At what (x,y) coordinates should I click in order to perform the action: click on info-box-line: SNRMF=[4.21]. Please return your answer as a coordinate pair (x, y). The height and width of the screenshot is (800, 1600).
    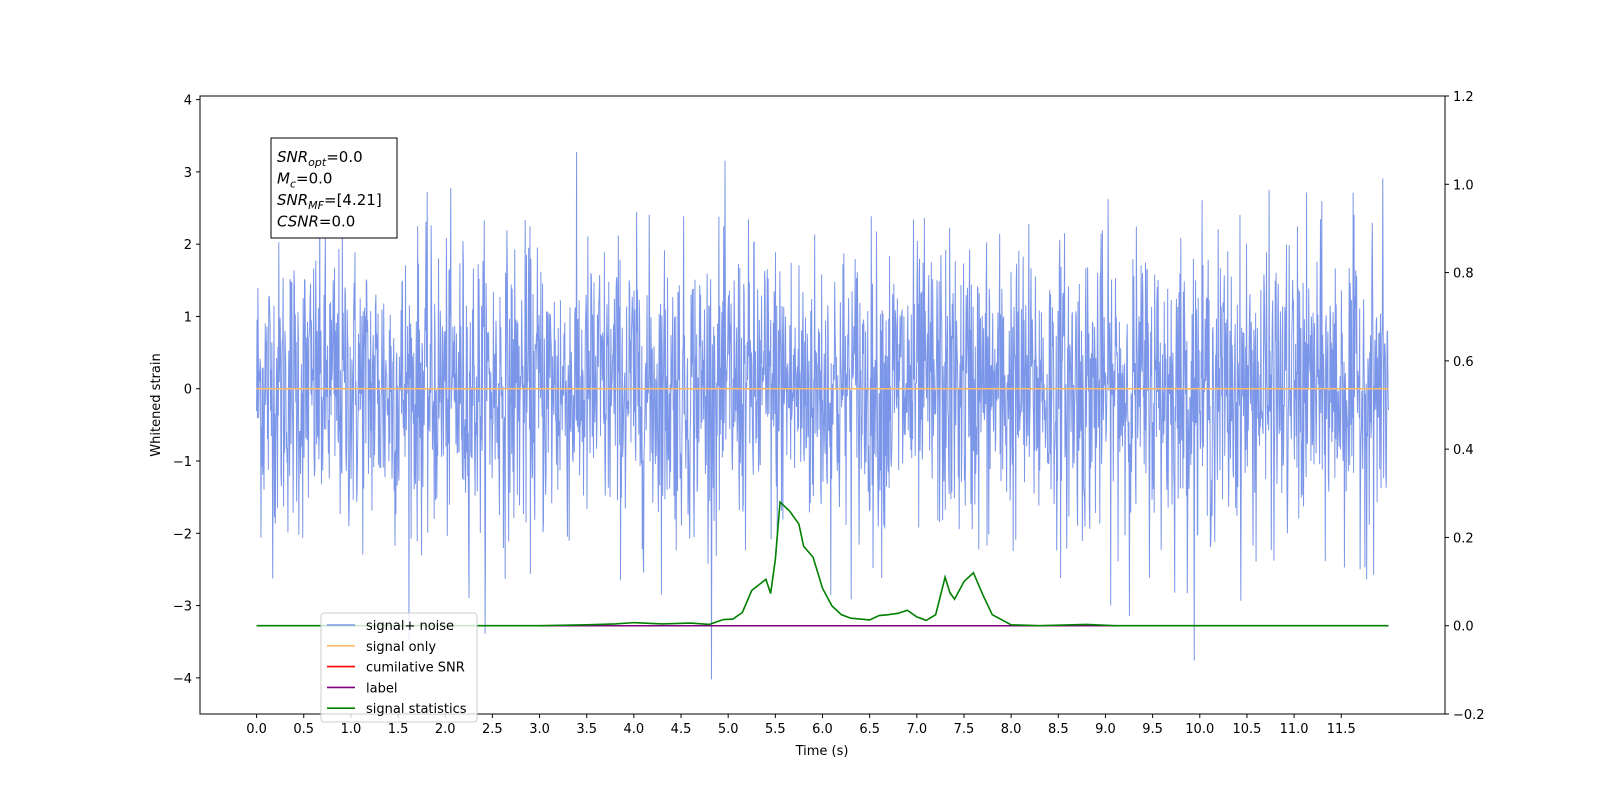
    Looking at the image, I should click on (329, 201).